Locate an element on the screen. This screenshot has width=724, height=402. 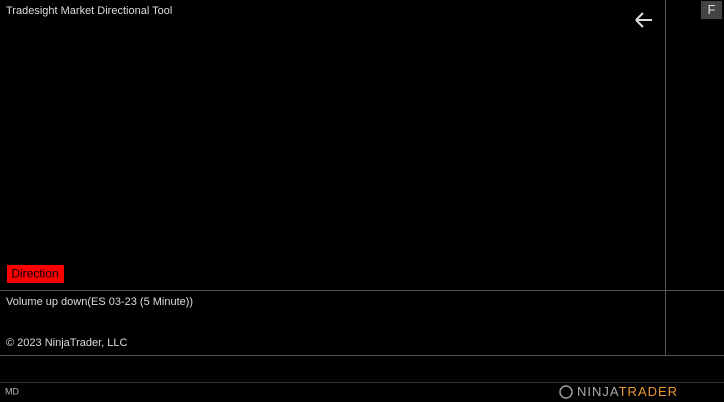
annotation-box is located at coordinates (35, 274).